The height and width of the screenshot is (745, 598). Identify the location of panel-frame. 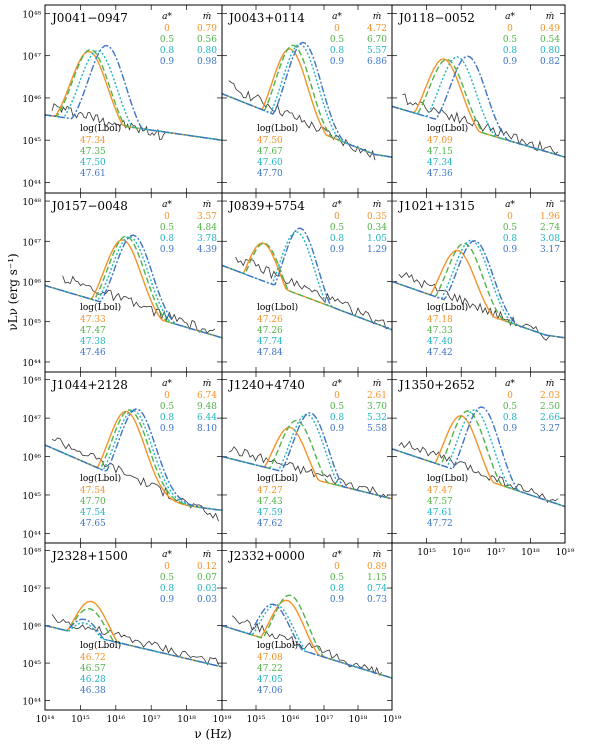
(307, 626).